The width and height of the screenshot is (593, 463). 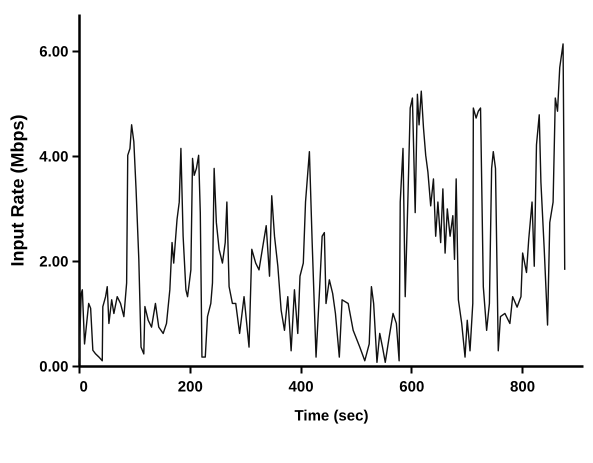 I want to click on y-axis-title: Input Rate (Mbps), so click(x=17, y=190).